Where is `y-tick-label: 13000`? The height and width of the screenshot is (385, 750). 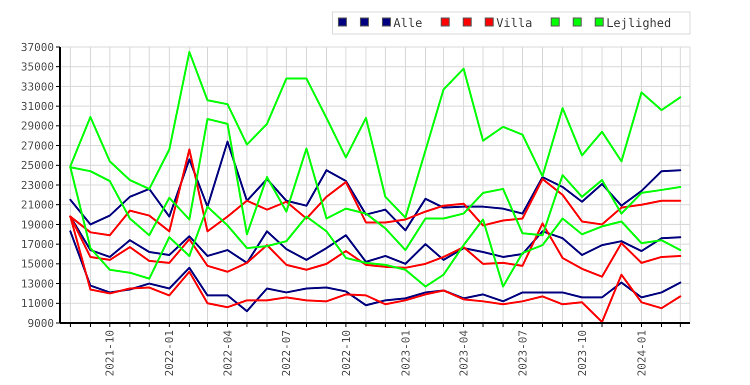 y-tick-label: 13000 is located at coordinates (37, 283).